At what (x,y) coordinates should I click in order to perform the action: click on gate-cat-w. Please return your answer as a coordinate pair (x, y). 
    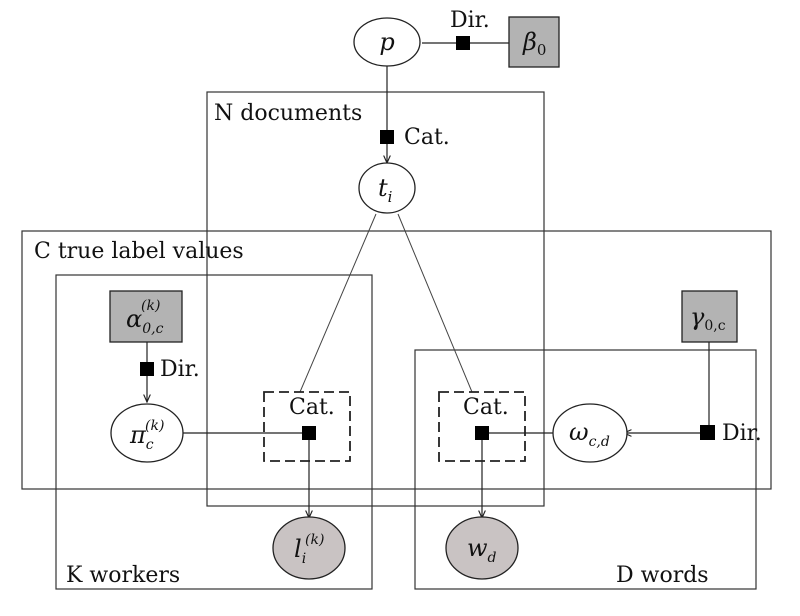
    Looking at the image, I should click on (482, 426).